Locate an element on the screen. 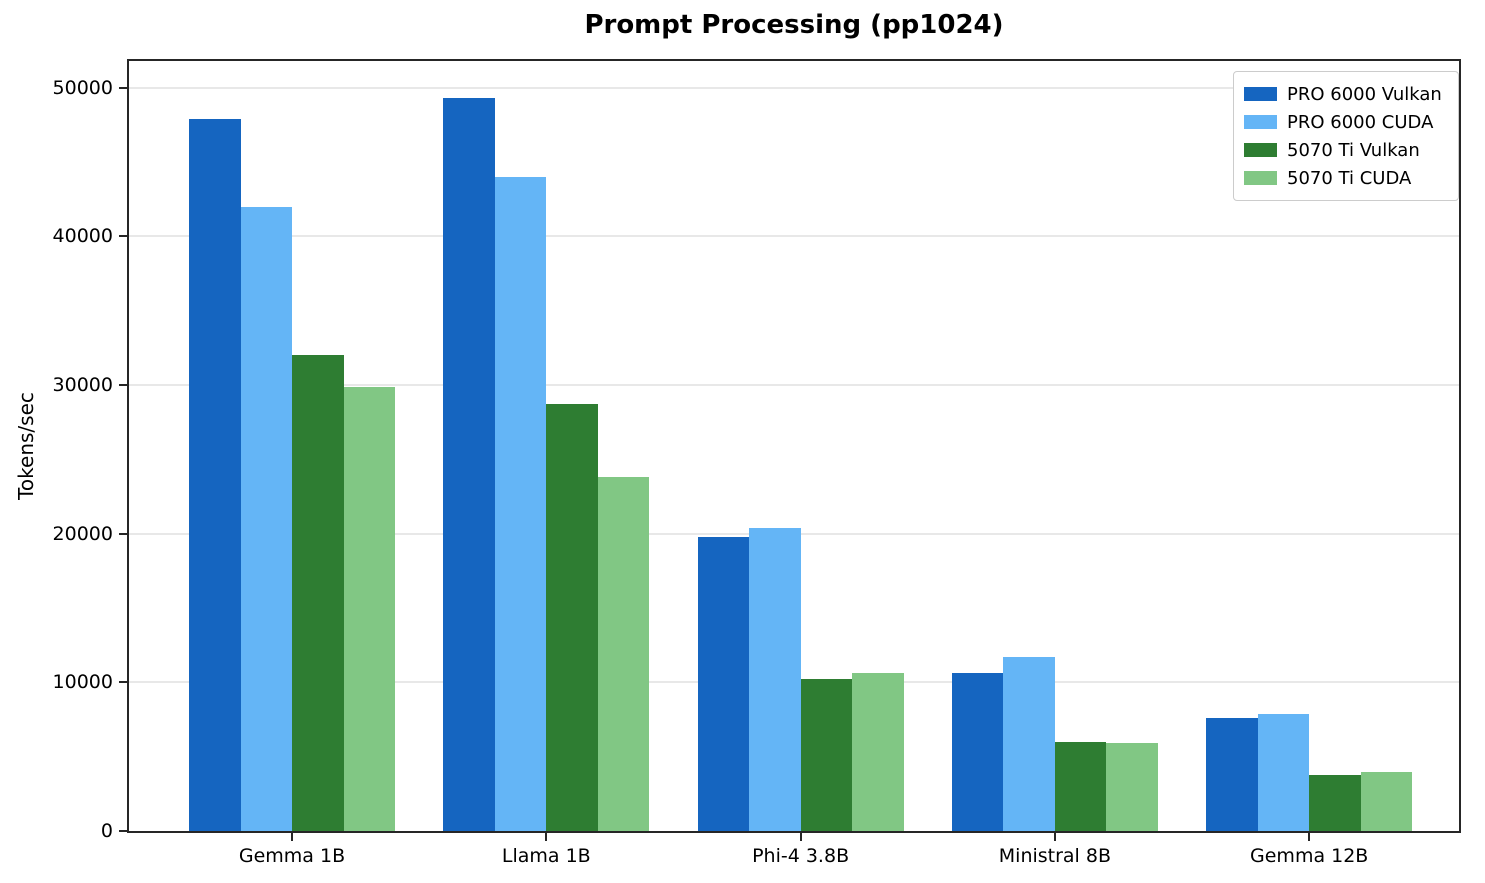  y-axis-label: Tokens/sec is located at coordinates (26, 446).